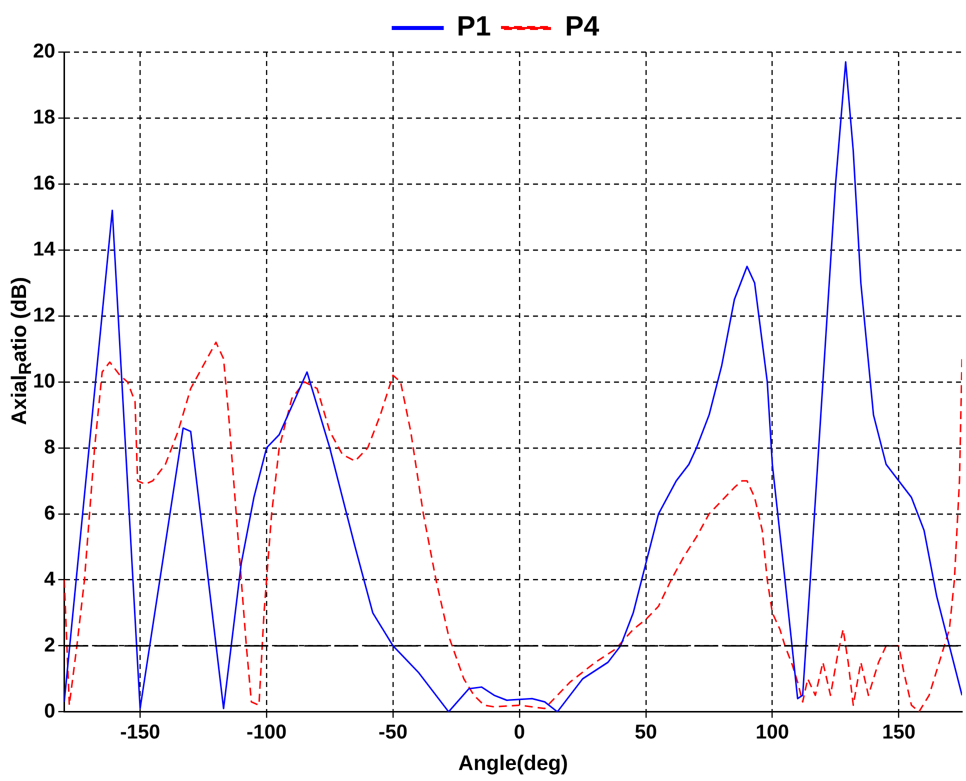  What do you see at coordinates (513, 764) in the screenshot?
I see `x-axis-title: Angle(deg)` at bounding box center [513, 764].